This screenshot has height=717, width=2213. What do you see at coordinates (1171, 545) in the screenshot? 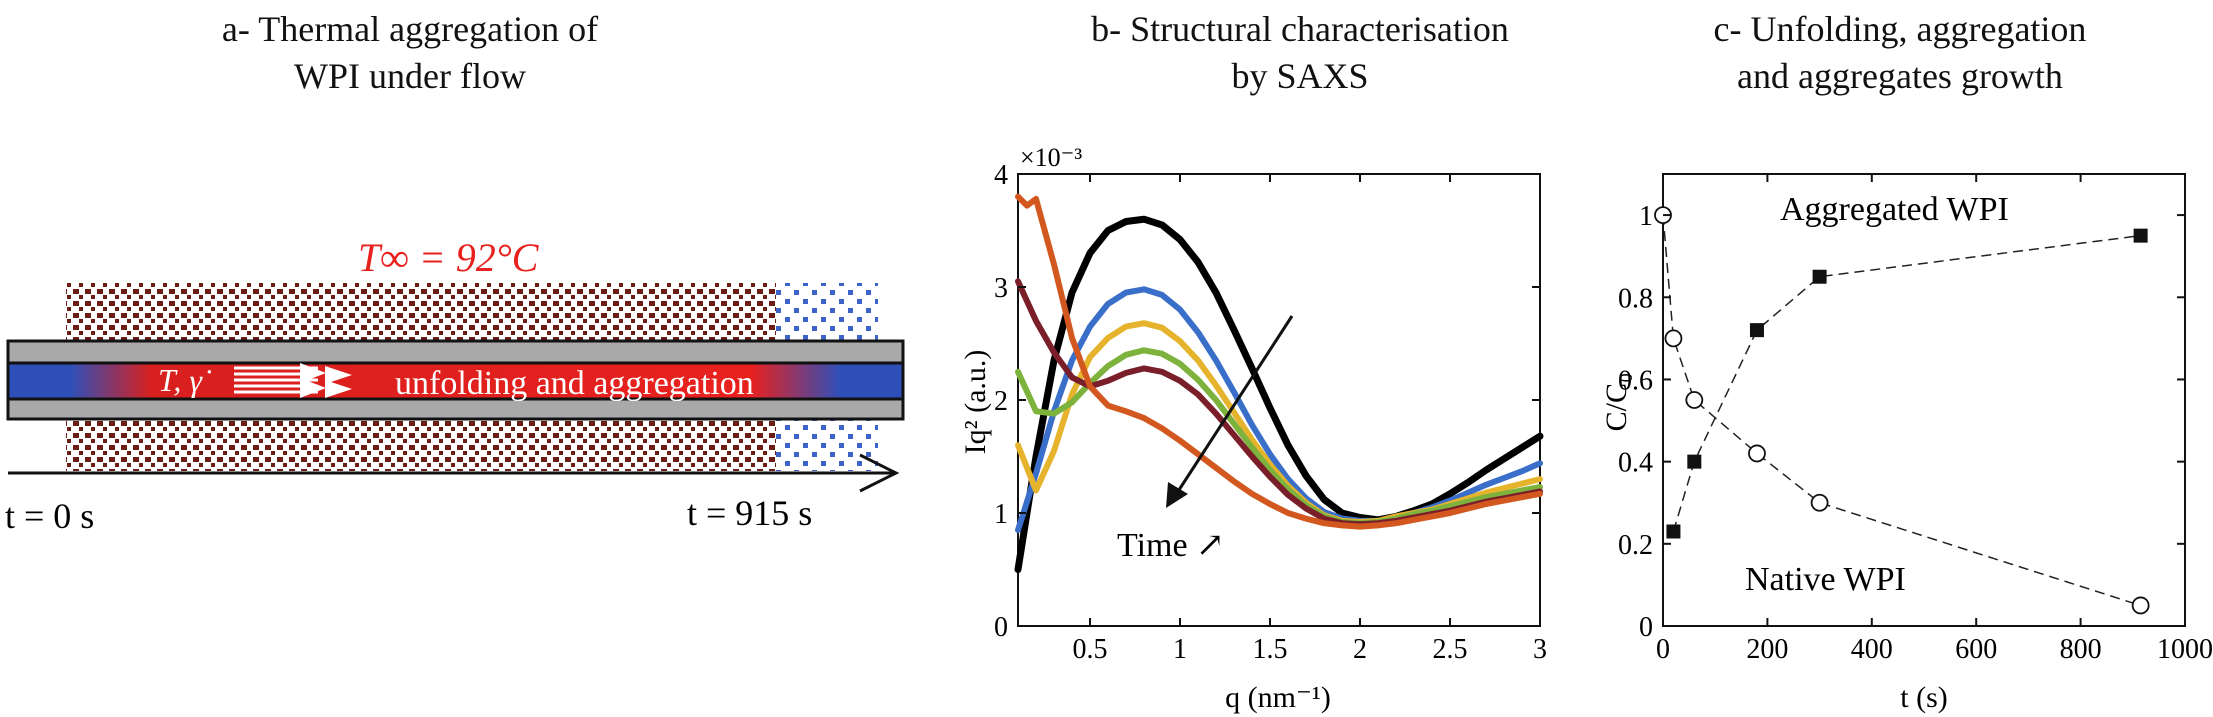
I see `saxs-time-annotation: Time ↗` at bounding box center [1171, 545].